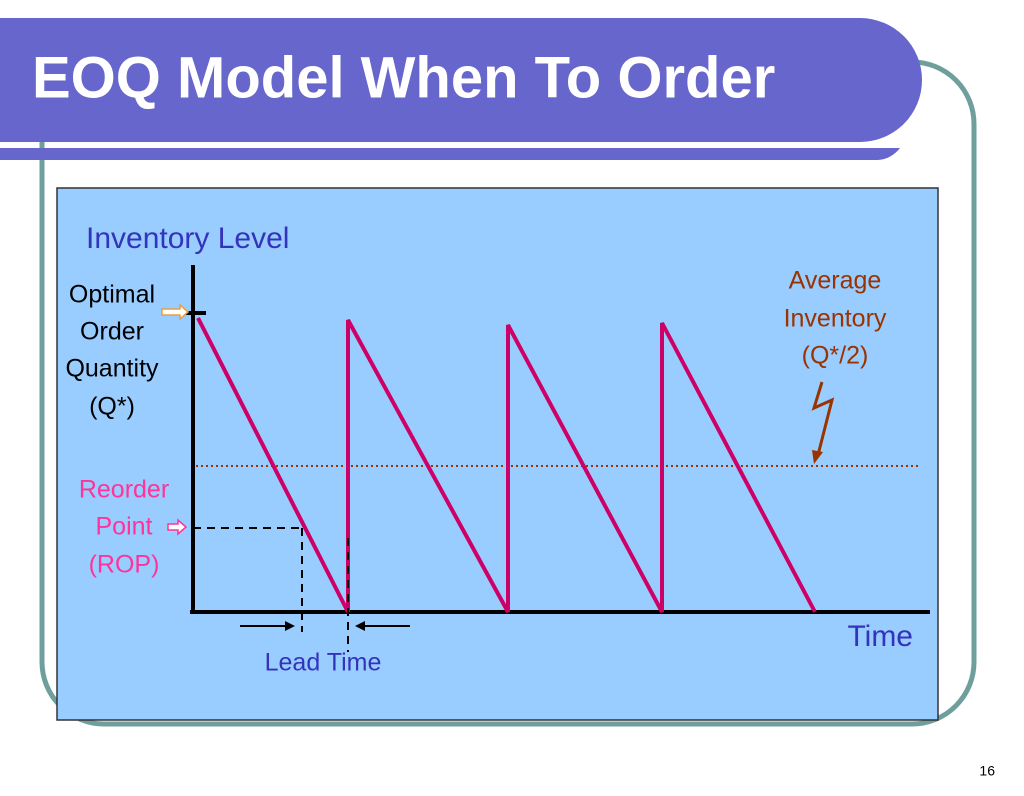 The image size is (1024, 796). Describe the element at coordinates (835, 281) in the screenshot. I see `average-label: Average` at that location.